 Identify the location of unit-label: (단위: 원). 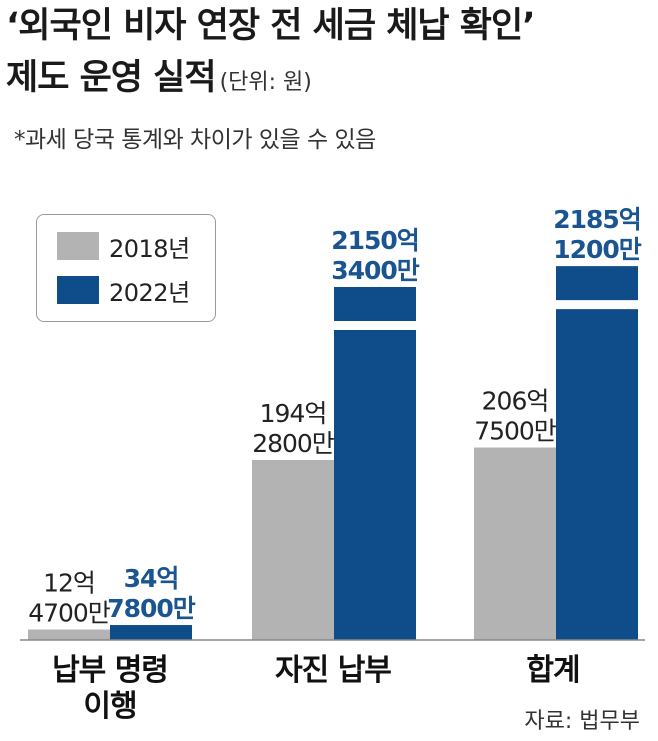
(265, 82).